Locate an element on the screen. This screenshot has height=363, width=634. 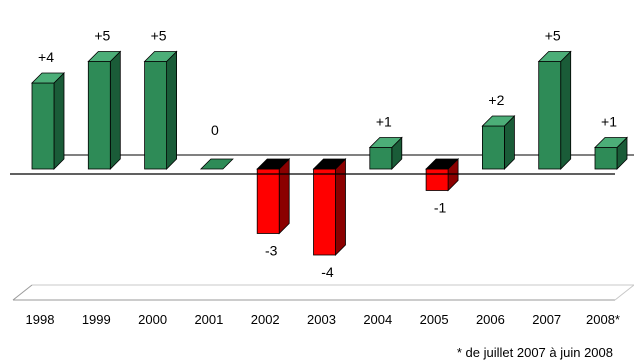
data-label: +2 is located at coordinates (496, 100).